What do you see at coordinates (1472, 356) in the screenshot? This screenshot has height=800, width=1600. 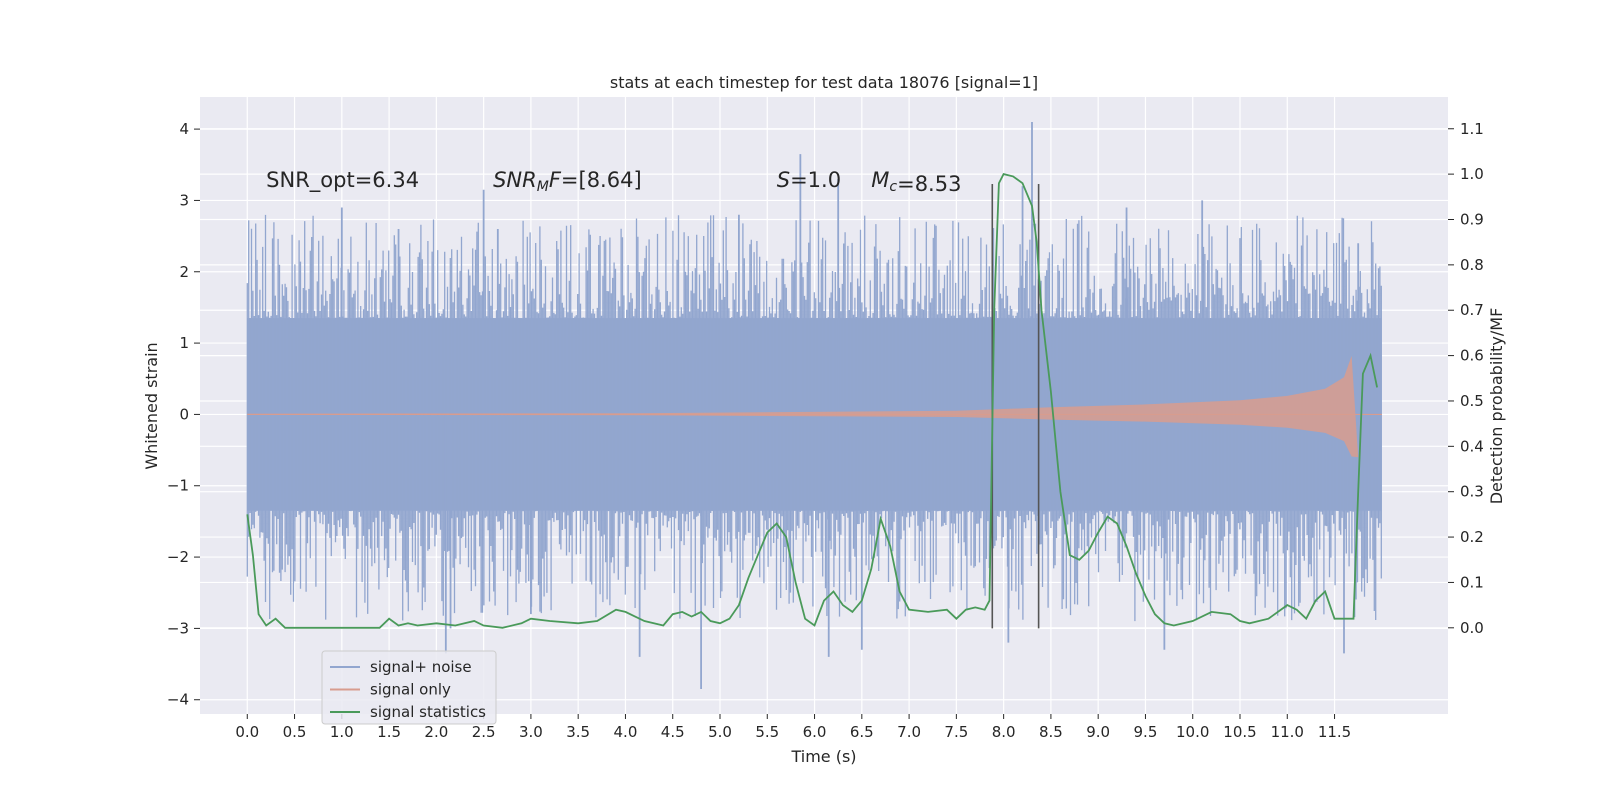 I see `right-y-tick-label: 0.6` at bounding box center [1472, 356].